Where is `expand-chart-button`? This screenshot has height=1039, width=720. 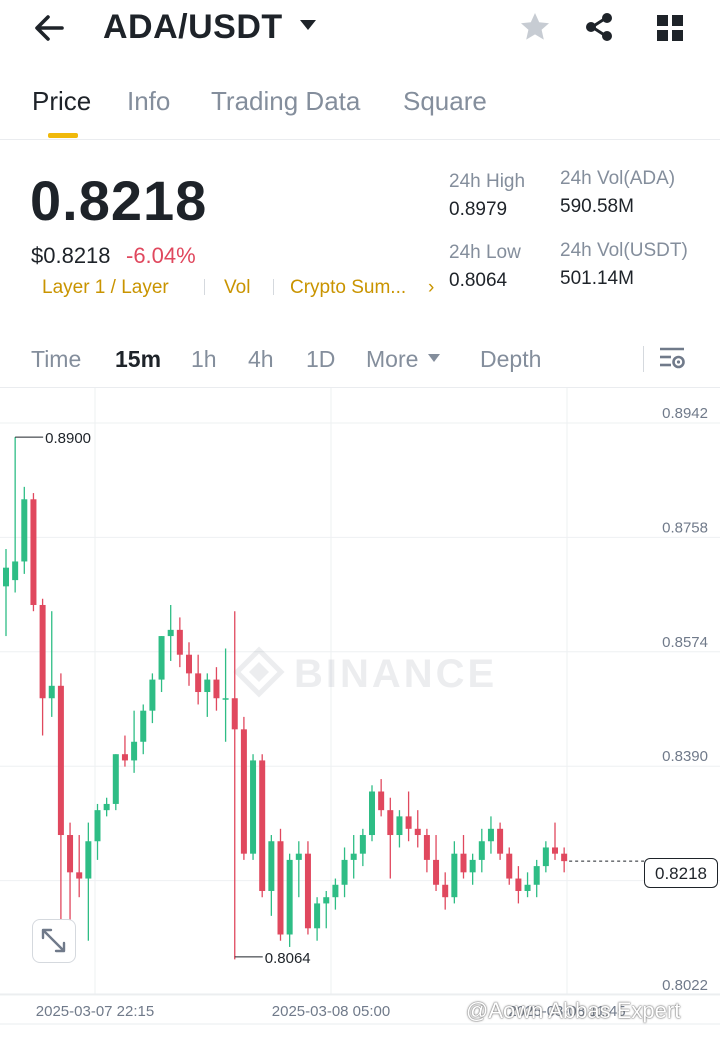
expand-chart-button is located at coordinates (54, 941).